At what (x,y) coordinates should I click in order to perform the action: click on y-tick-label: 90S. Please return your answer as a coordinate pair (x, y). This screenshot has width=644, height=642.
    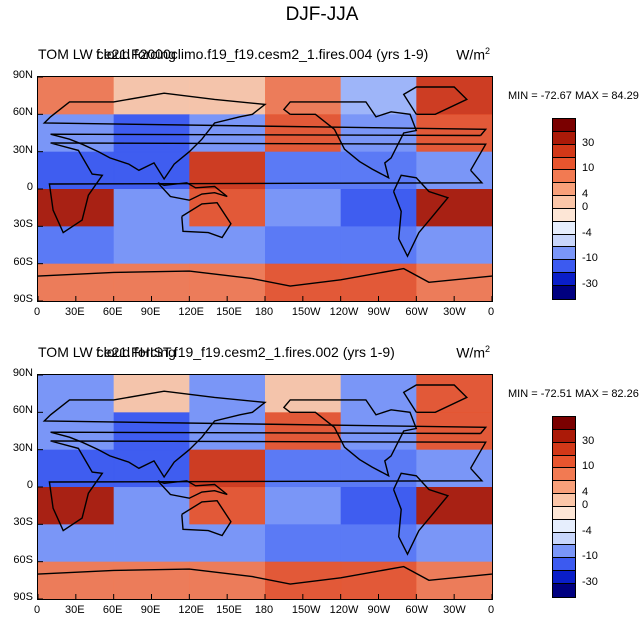
    Looking at the image, I should click on (23, 299).